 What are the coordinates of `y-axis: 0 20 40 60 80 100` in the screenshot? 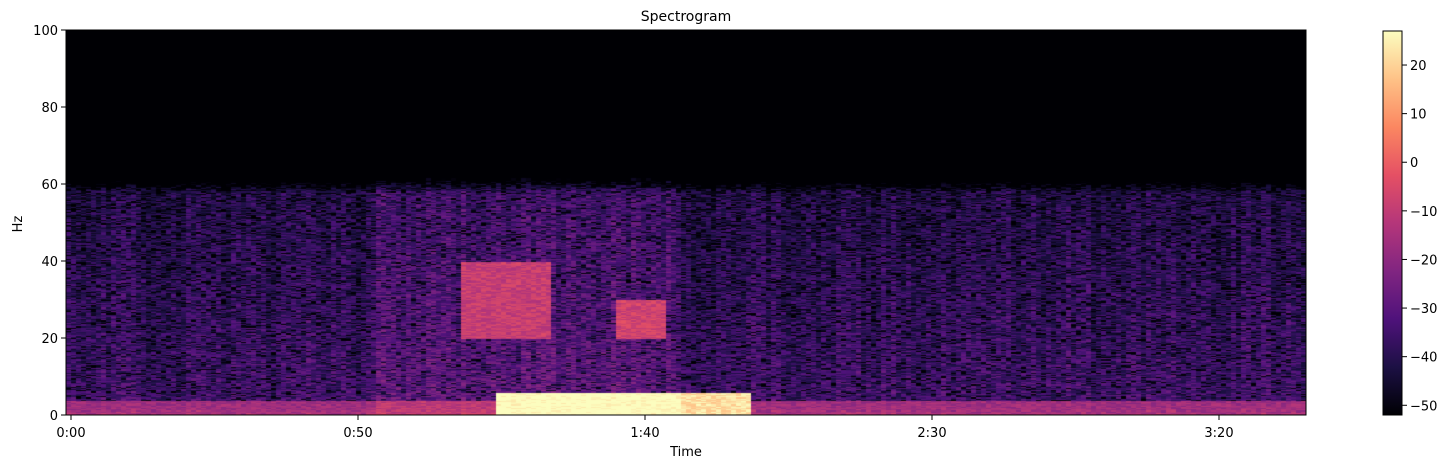 It's located at (49, 224).